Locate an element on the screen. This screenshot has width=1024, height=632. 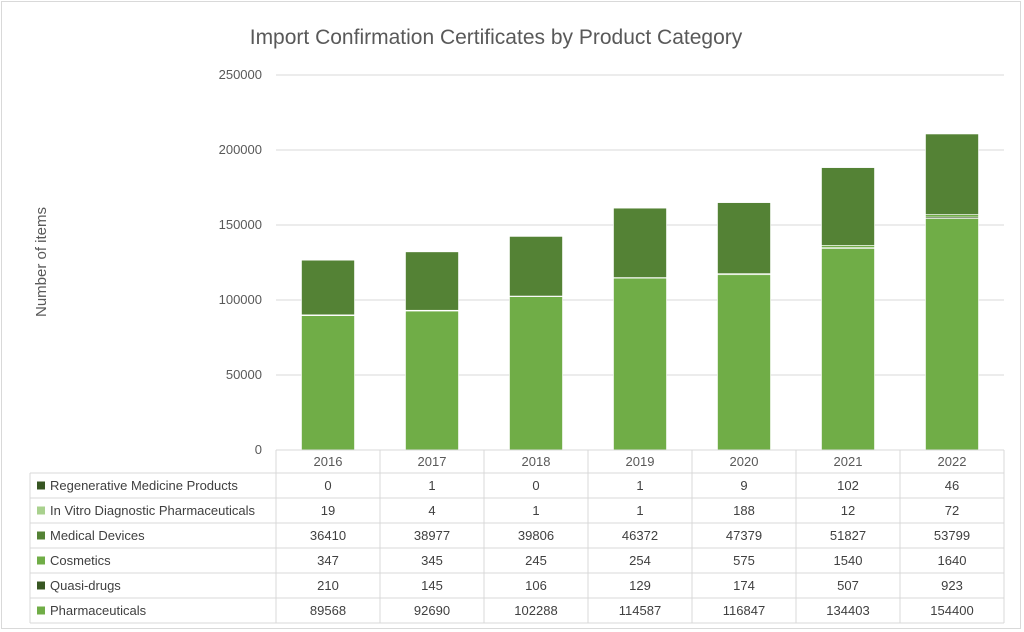
x-tick-label: 2017 is located at coordinates (432, 461).